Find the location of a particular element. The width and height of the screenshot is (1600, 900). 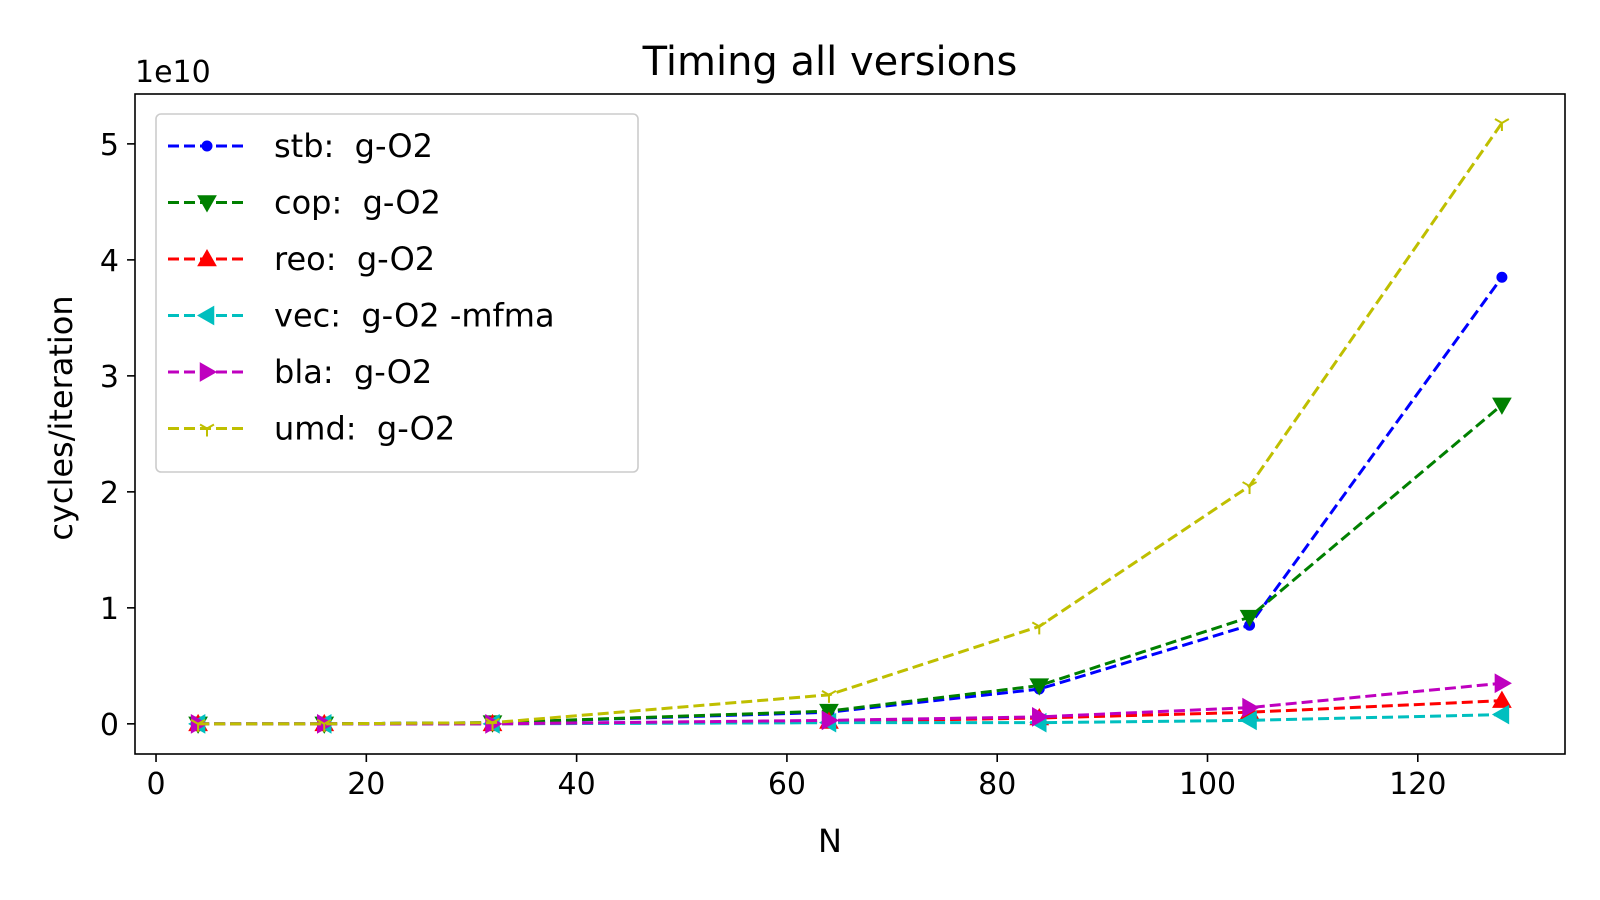

legend-entry-2: reo: g-O2 is located at coordinates (301, 259).